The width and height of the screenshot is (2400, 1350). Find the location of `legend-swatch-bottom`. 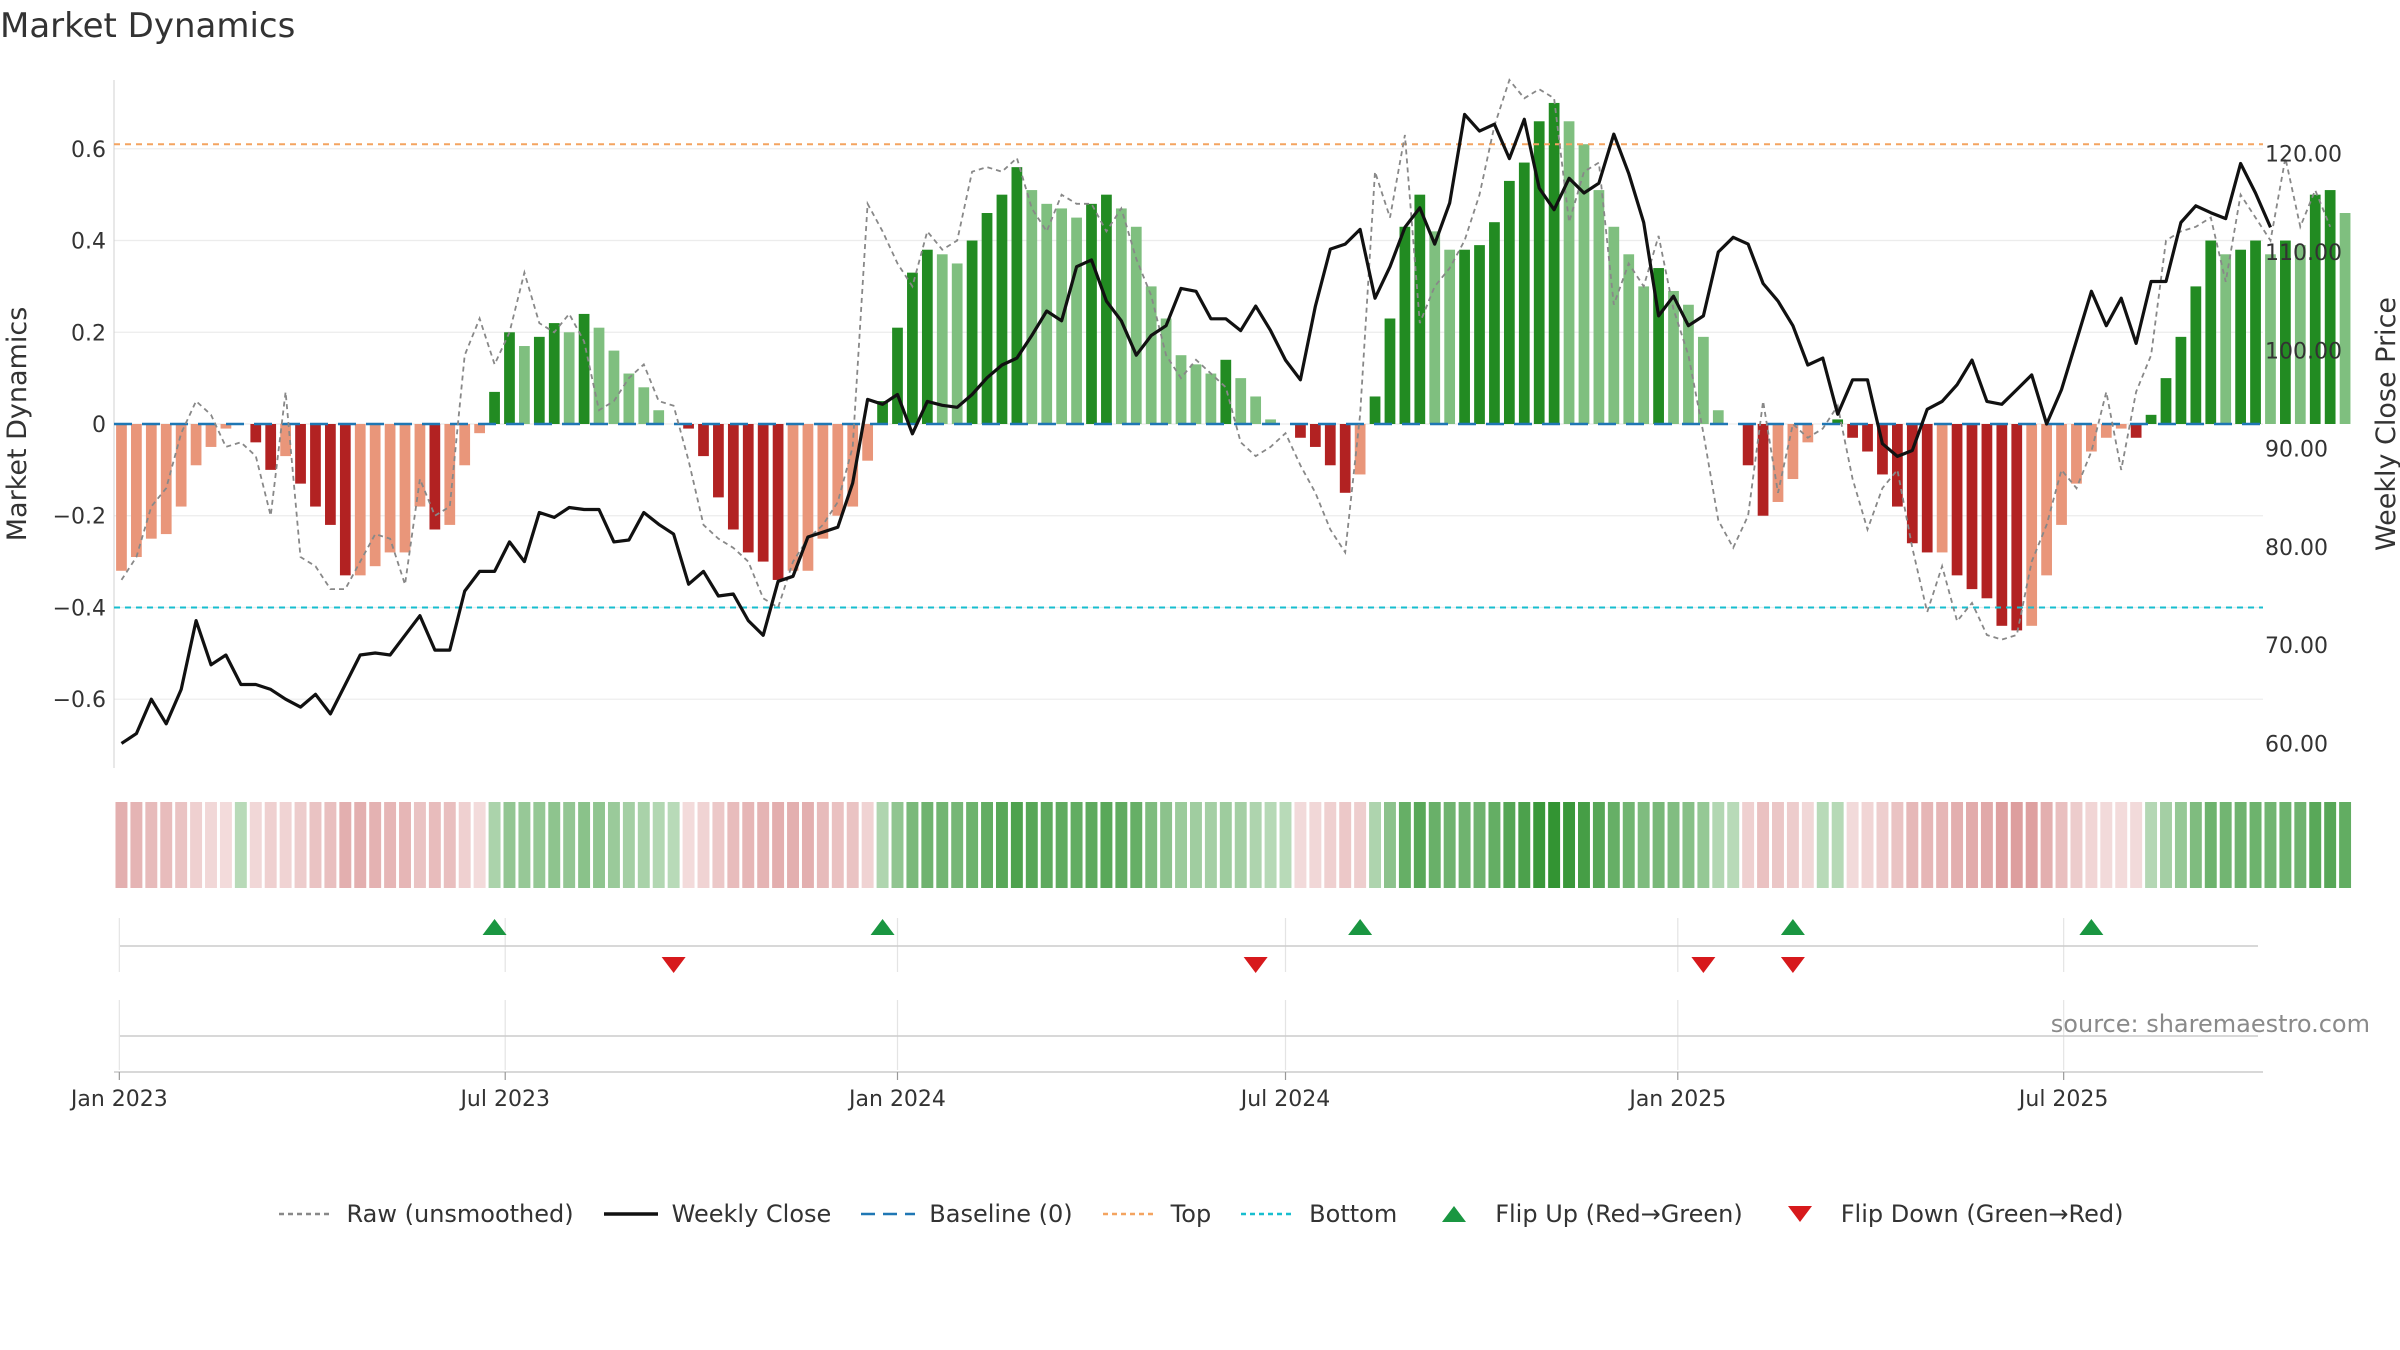

legend-swatch-bottom is located at coordinates (1268, 1214).